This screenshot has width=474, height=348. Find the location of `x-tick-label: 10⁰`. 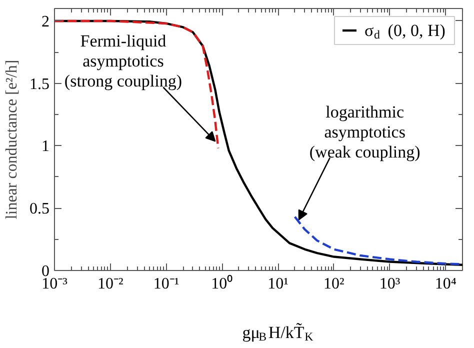

x-tick-label: 10⁰ is located at coordinates (222, 283).